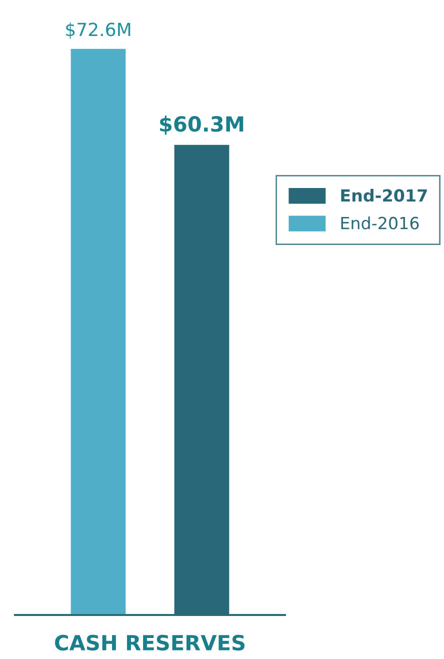  Describe the element at coordinates (149, 642) in the screenshot. I see `x-tick-label: CASH RESERVES` at that location.